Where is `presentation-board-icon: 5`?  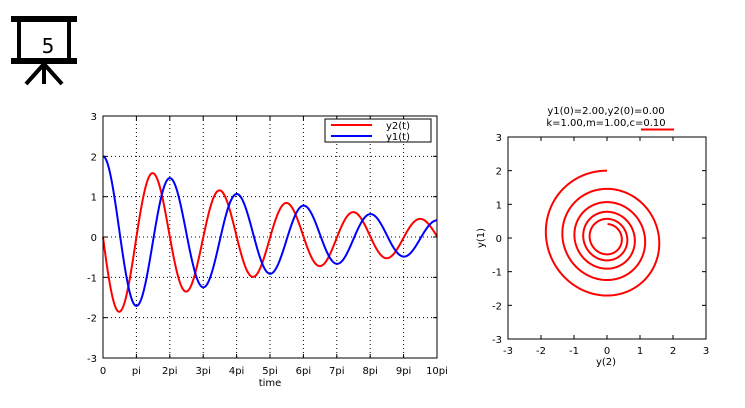 presentation-board-icon: 5 is located at coordinates (44, 50).